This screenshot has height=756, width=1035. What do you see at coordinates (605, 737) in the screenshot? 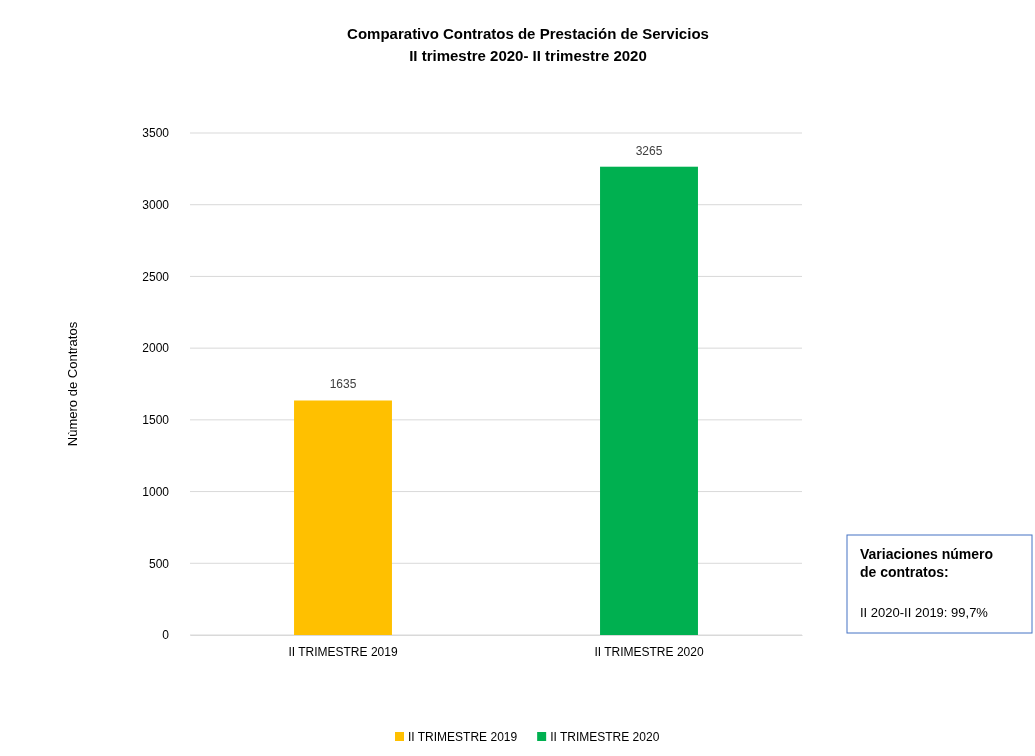
I see `legend-label: II TRIMESTRE 2020` at bounding box center [605, 737].